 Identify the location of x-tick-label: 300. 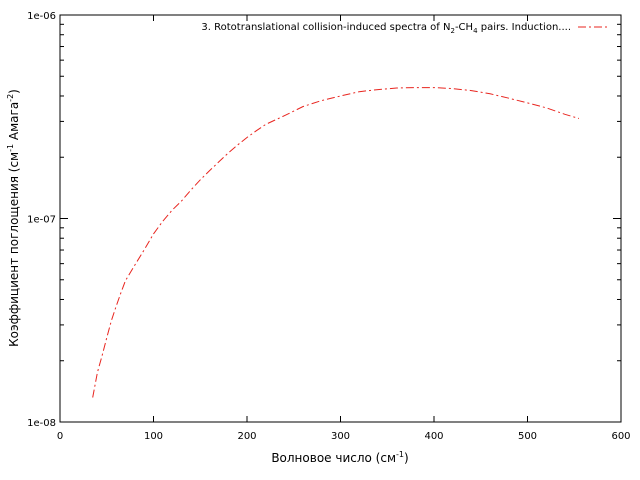
(340, 436).